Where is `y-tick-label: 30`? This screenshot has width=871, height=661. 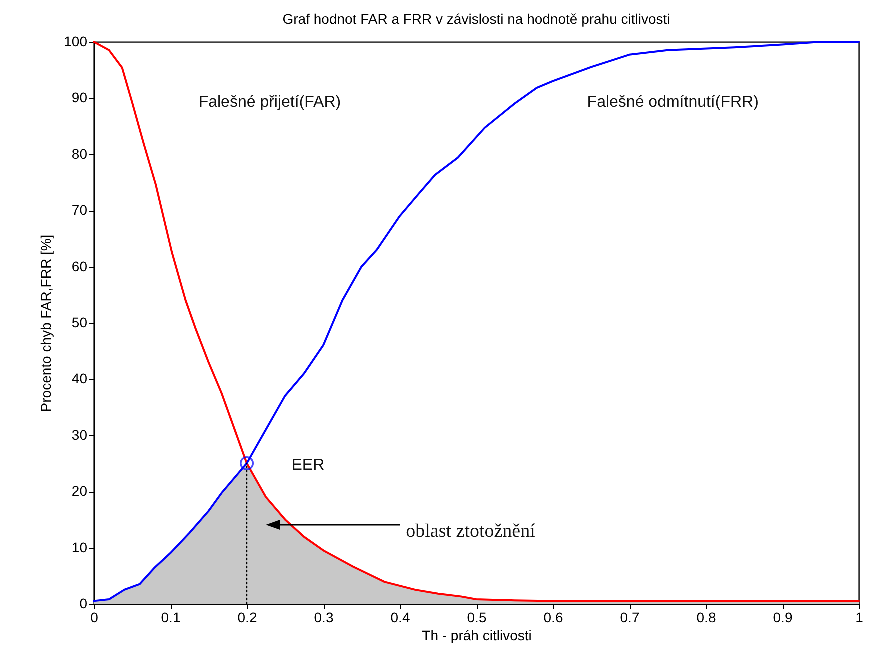 y-tick-label: 30 is located at coordinates (80, 434).